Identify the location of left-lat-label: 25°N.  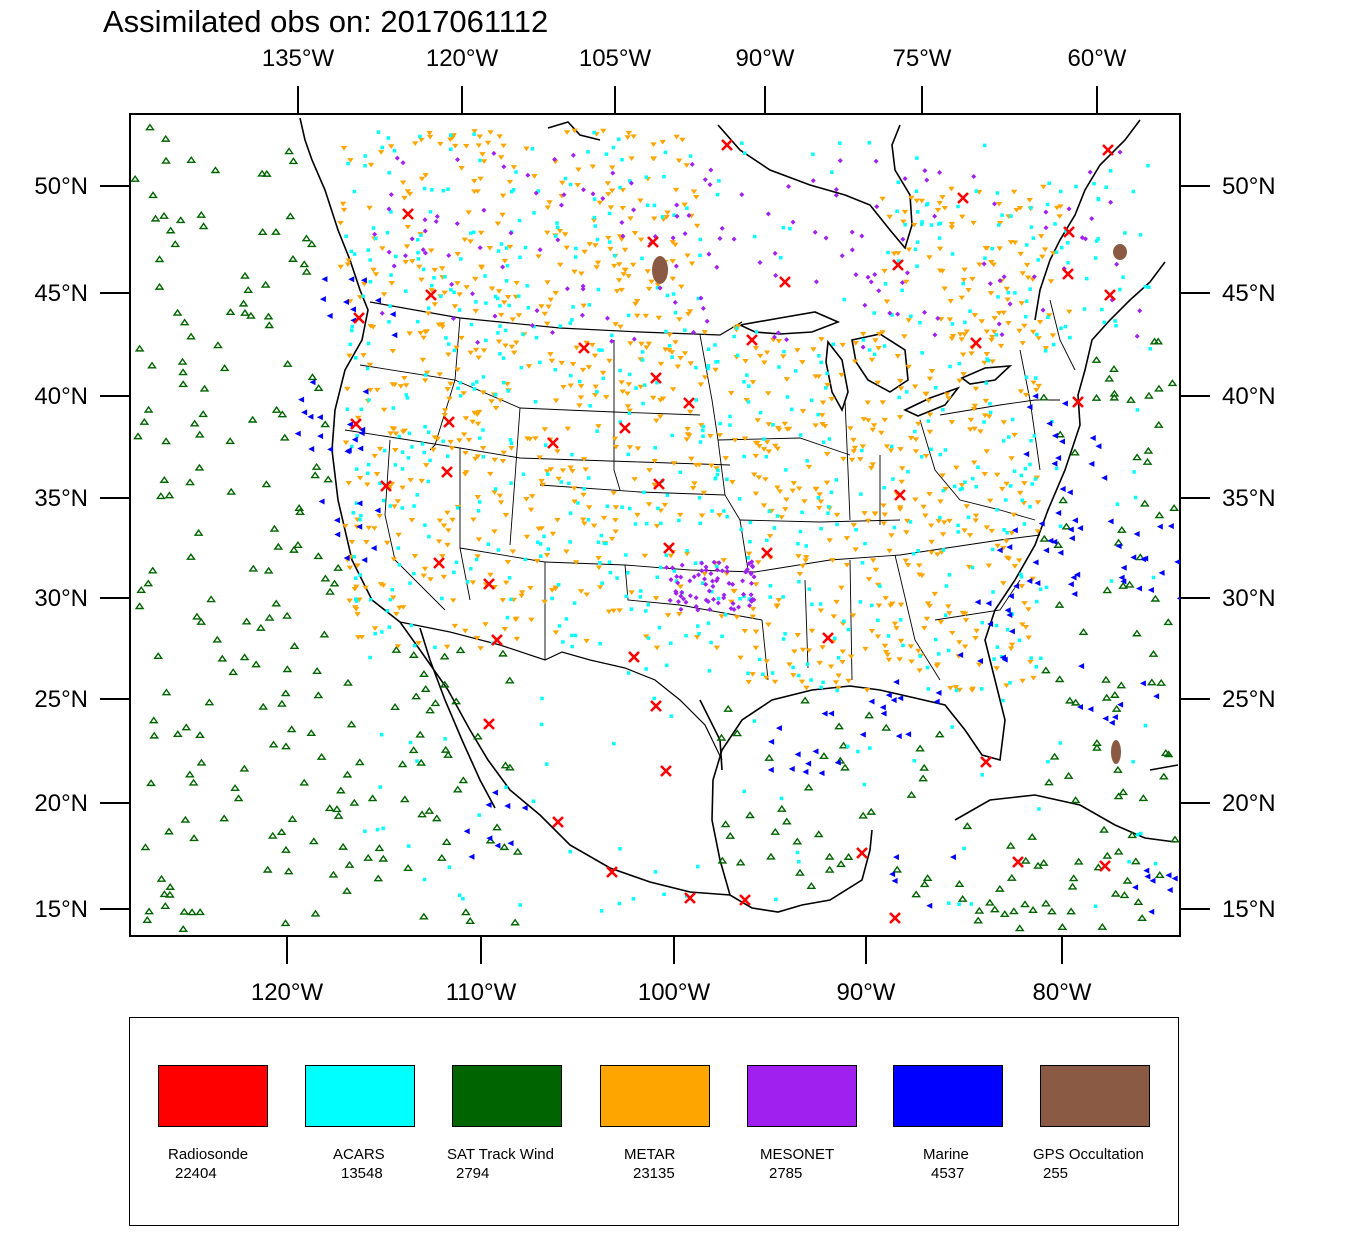
(61, 699).